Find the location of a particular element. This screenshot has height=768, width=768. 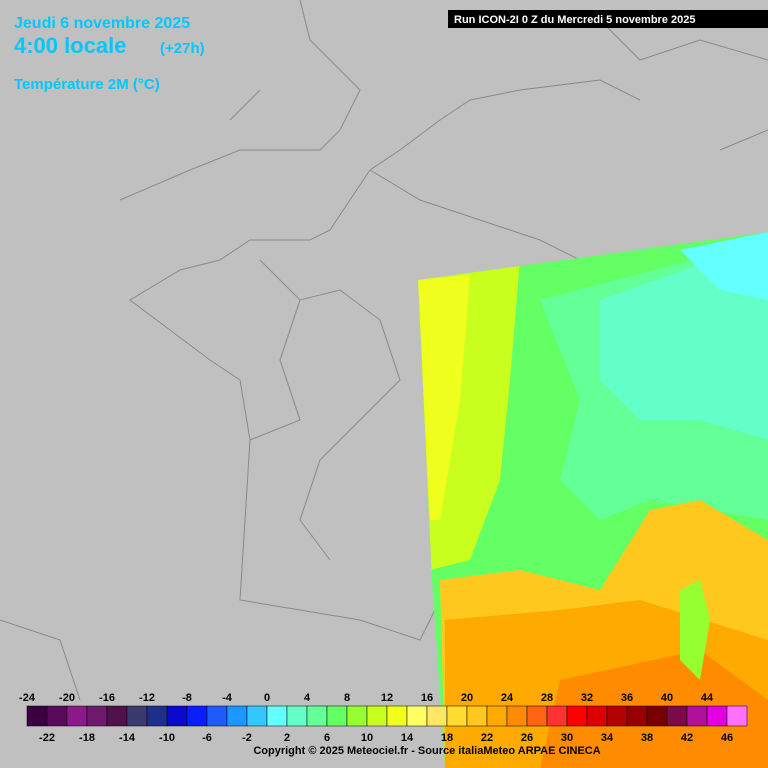

legend-label: 24 is located at coordinates (507, 698).